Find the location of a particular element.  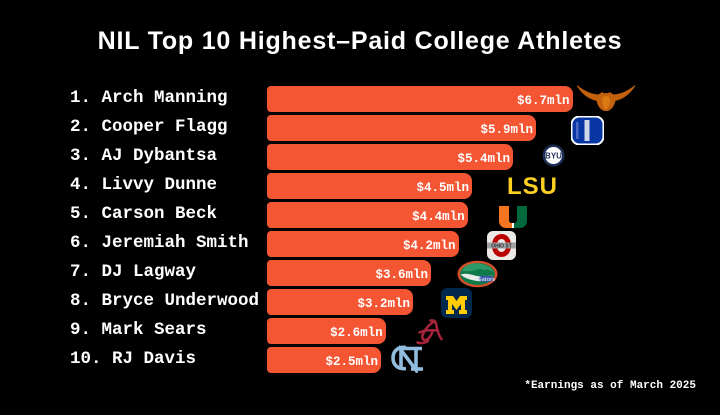

svg-text: BYU is located at coordinates (553, 156).